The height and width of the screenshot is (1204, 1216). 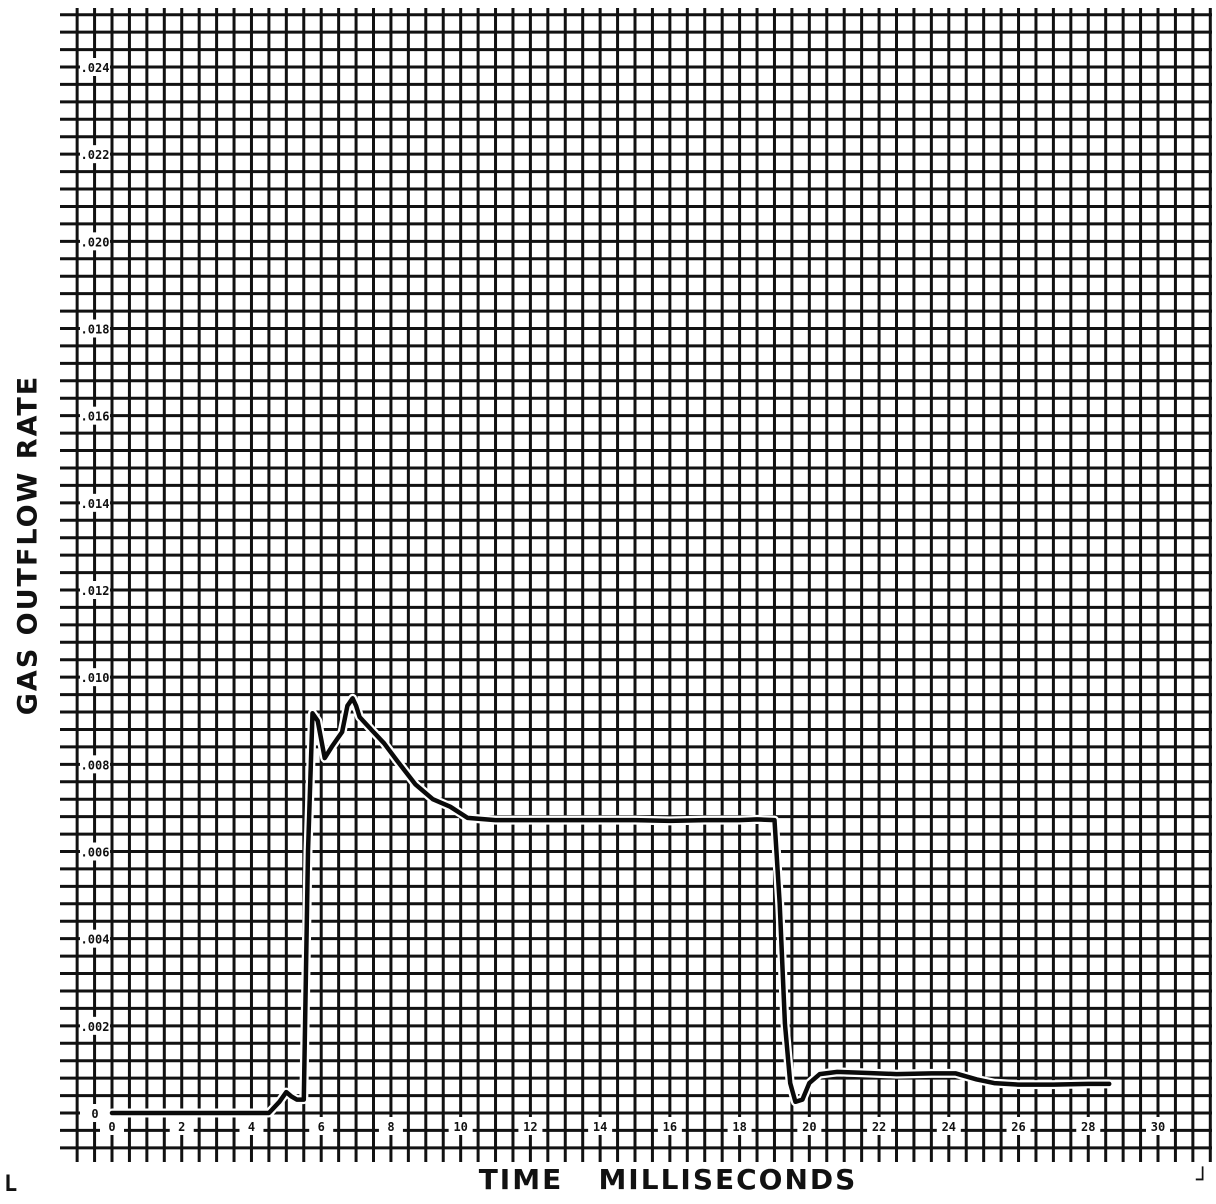 I want to click on x-tick-label: 4, so click(x=251, y=1127).